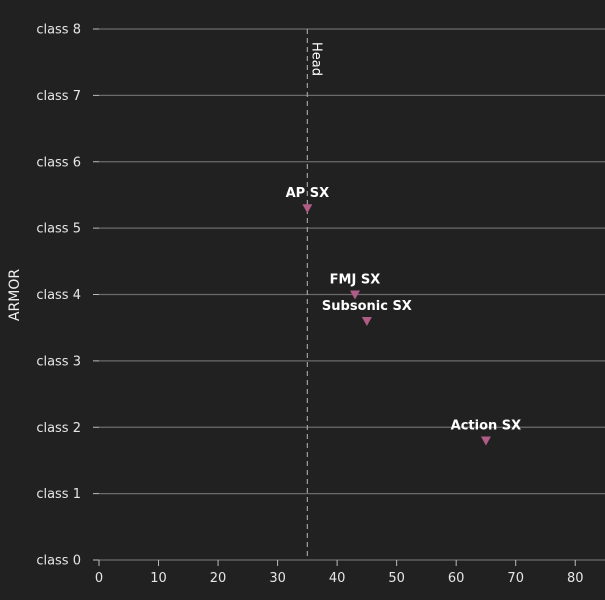 This screenshot has width=605, height=600. I want to click on x-tick-label: 80, so click(575, 578).